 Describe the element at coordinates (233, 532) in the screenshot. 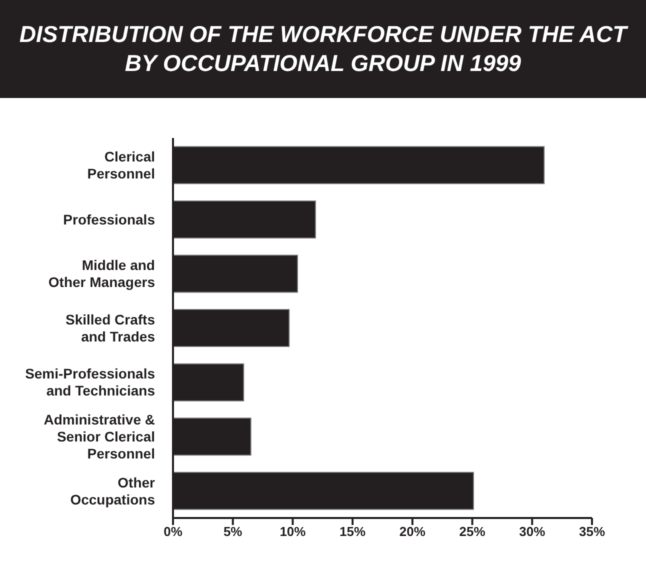

I see `x-tick-label: 5%` at that location.